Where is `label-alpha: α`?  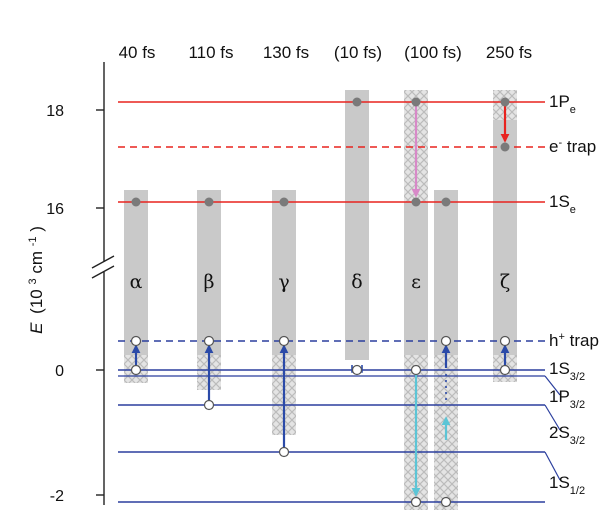
label-alpha: α is located at coordinates (136, 282).